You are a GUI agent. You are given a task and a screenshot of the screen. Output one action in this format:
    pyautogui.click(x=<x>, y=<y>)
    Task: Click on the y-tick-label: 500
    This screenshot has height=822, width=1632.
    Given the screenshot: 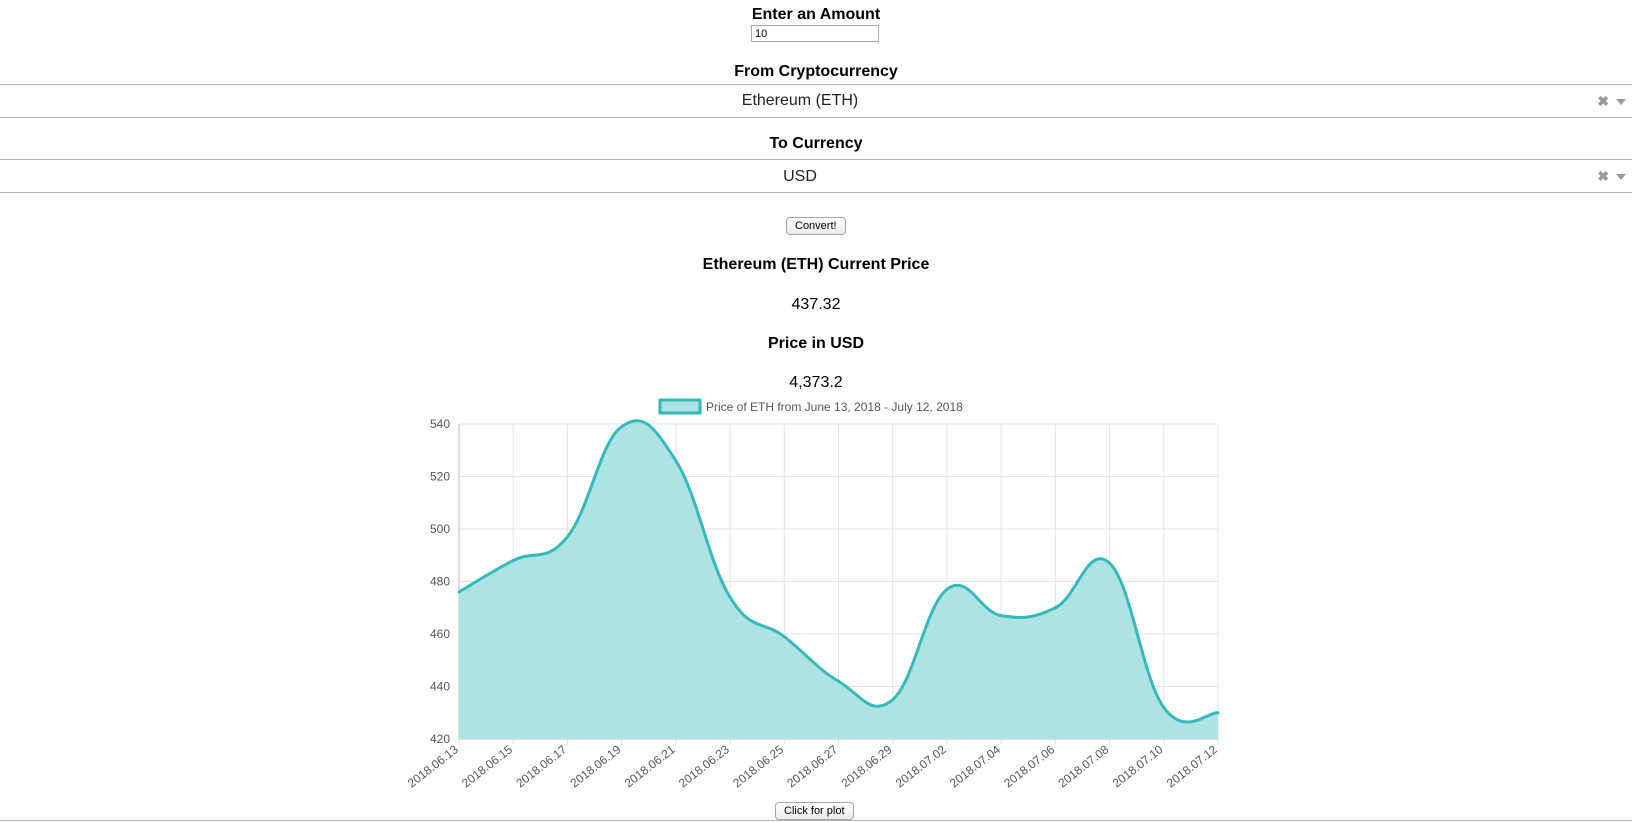 What is the action you would take?
    pyautogui.click(x=440, y=529)
    